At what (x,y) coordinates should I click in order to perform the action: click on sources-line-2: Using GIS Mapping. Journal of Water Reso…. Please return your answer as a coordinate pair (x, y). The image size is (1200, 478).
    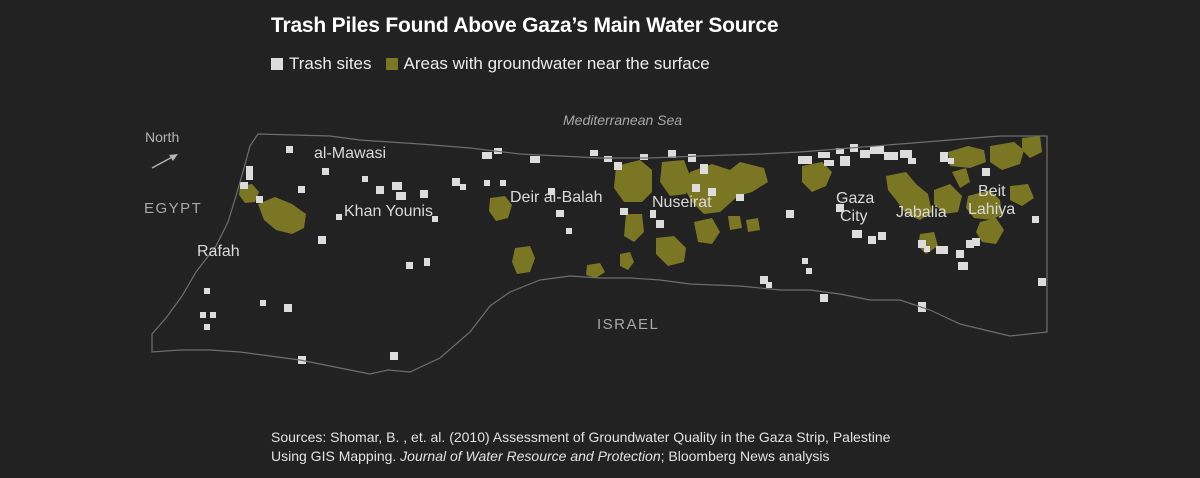
    Looking at the image, I should click on (621, 456).